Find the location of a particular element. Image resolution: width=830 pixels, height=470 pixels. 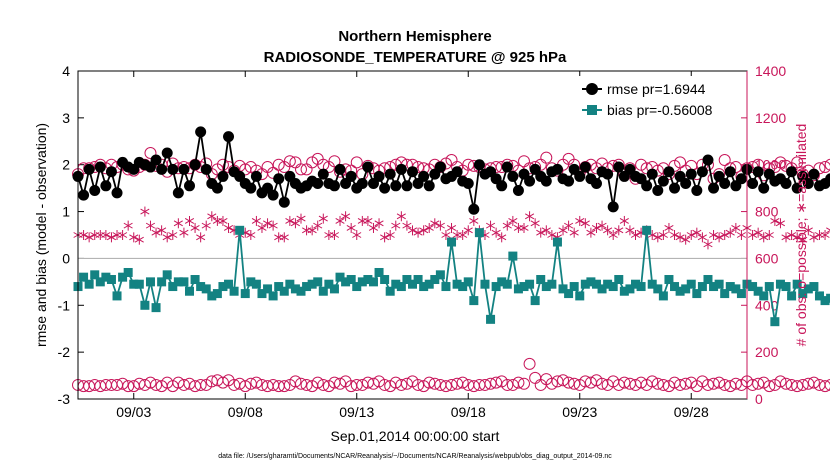

y-axis-label-right: # of obs: o=possible; ∗=assimilated is located at coordinates (801, 235).